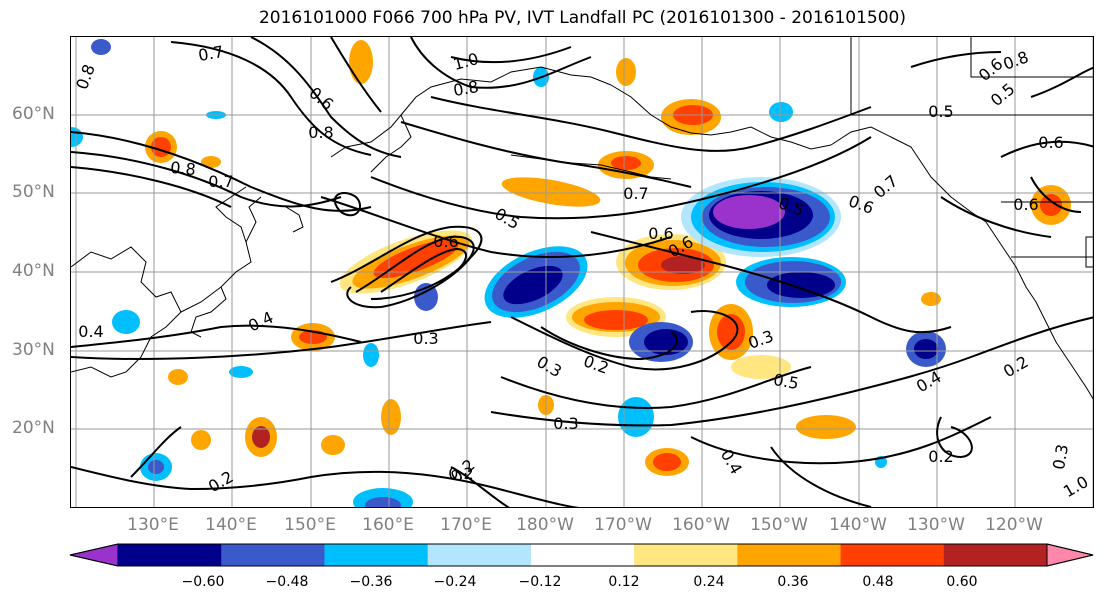 The height and width of the screenshot is (601, 1105). What do you see at coordinates (310, 525) in the screenshot?
I see `lon-label-150e: 150°E` at bounding box center [310, 525].